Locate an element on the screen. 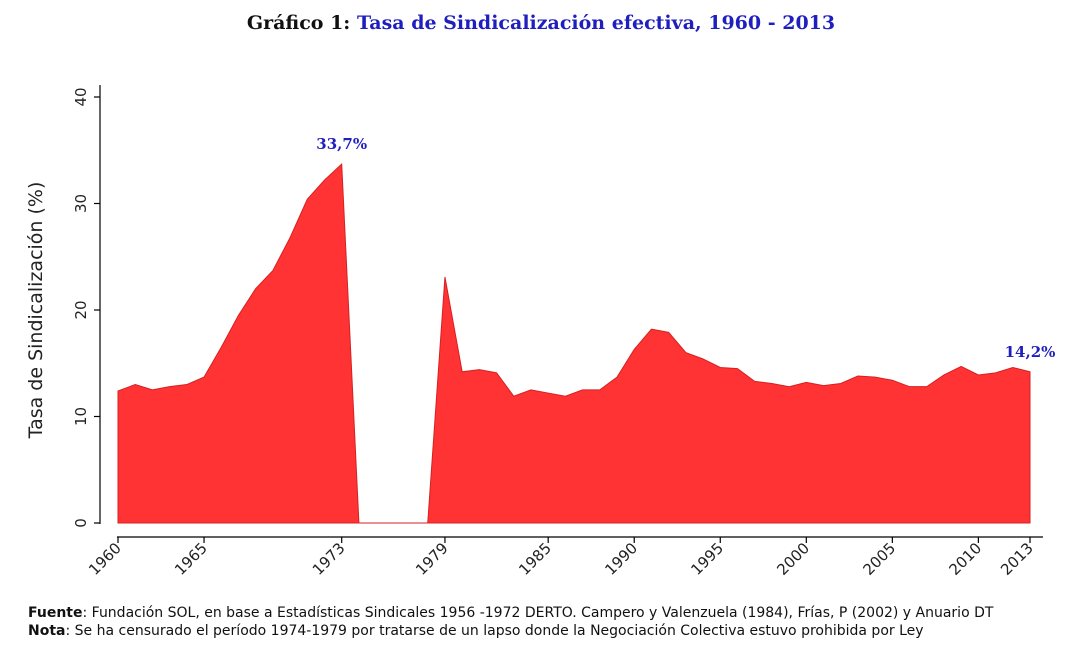 This screenshot has height=662, width=1082. x-tick-label: 1960 is located at coordinates (105, 559).